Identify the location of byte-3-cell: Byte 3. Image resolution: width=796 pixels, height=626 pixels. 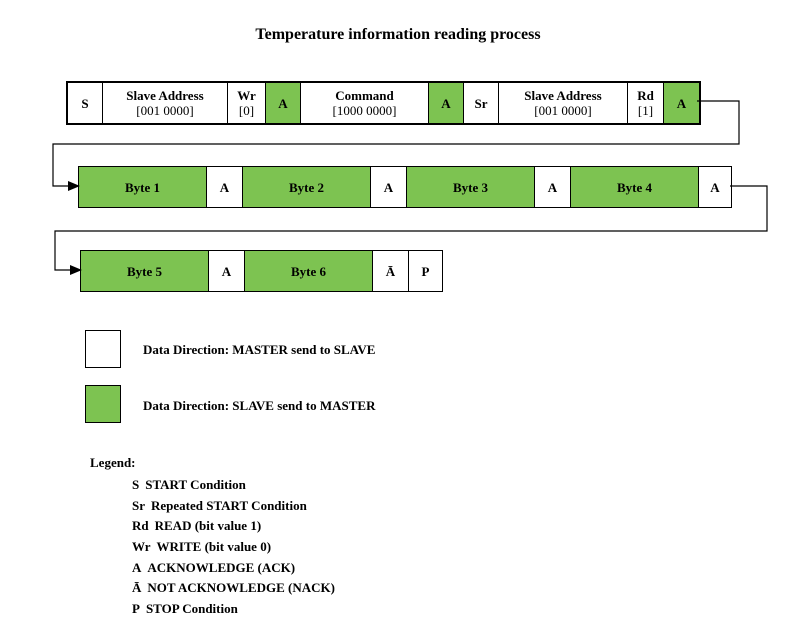
(471, 187).